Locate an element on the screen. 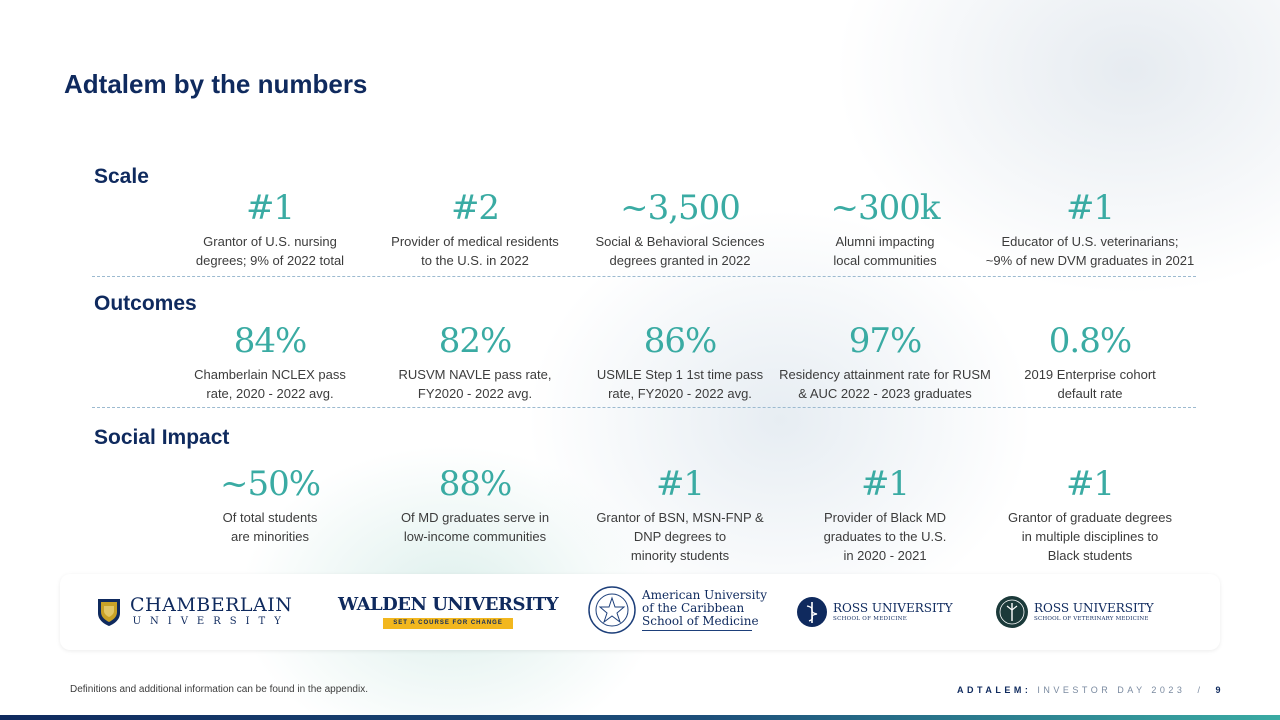 The image size is (1280, 720). rusm-sub: SCHOOL OF MEDICINE is located at coordinates (870, 618).